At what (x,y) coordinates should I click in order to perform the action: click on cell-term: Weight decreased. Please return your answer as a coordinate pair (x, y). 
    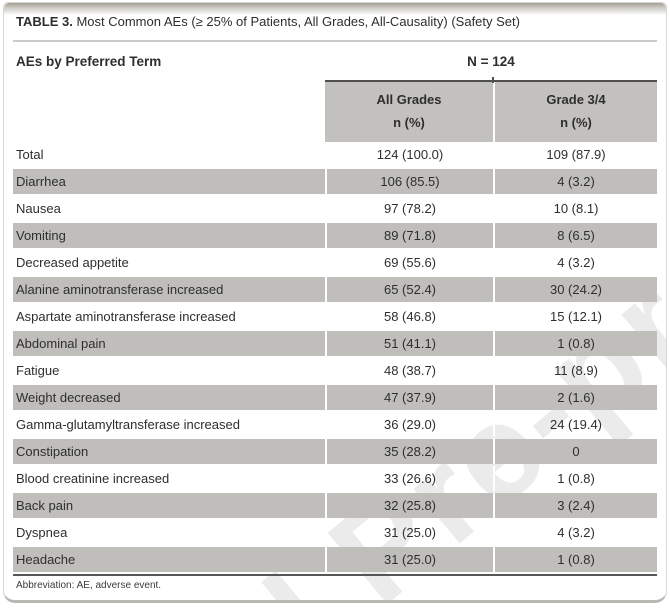
    Looking at the image, I should click on (169, 397).